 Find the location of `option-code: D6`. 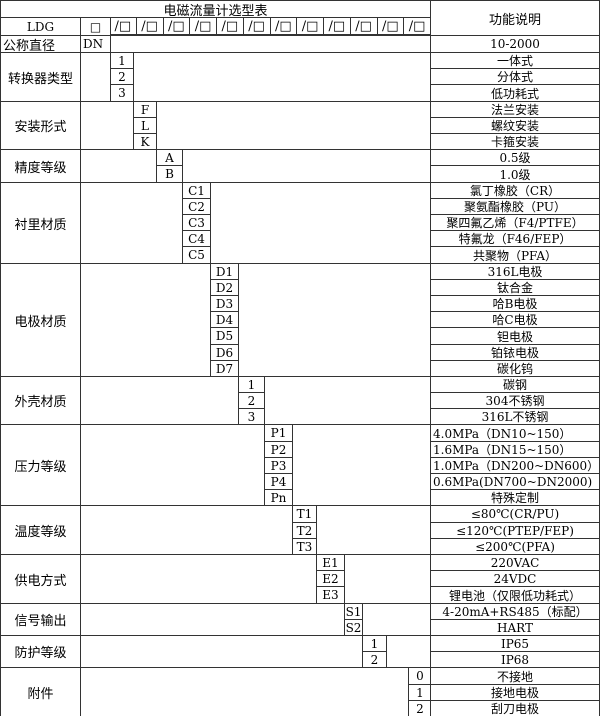

option-code: D6 is located at coordinates (224, 352).